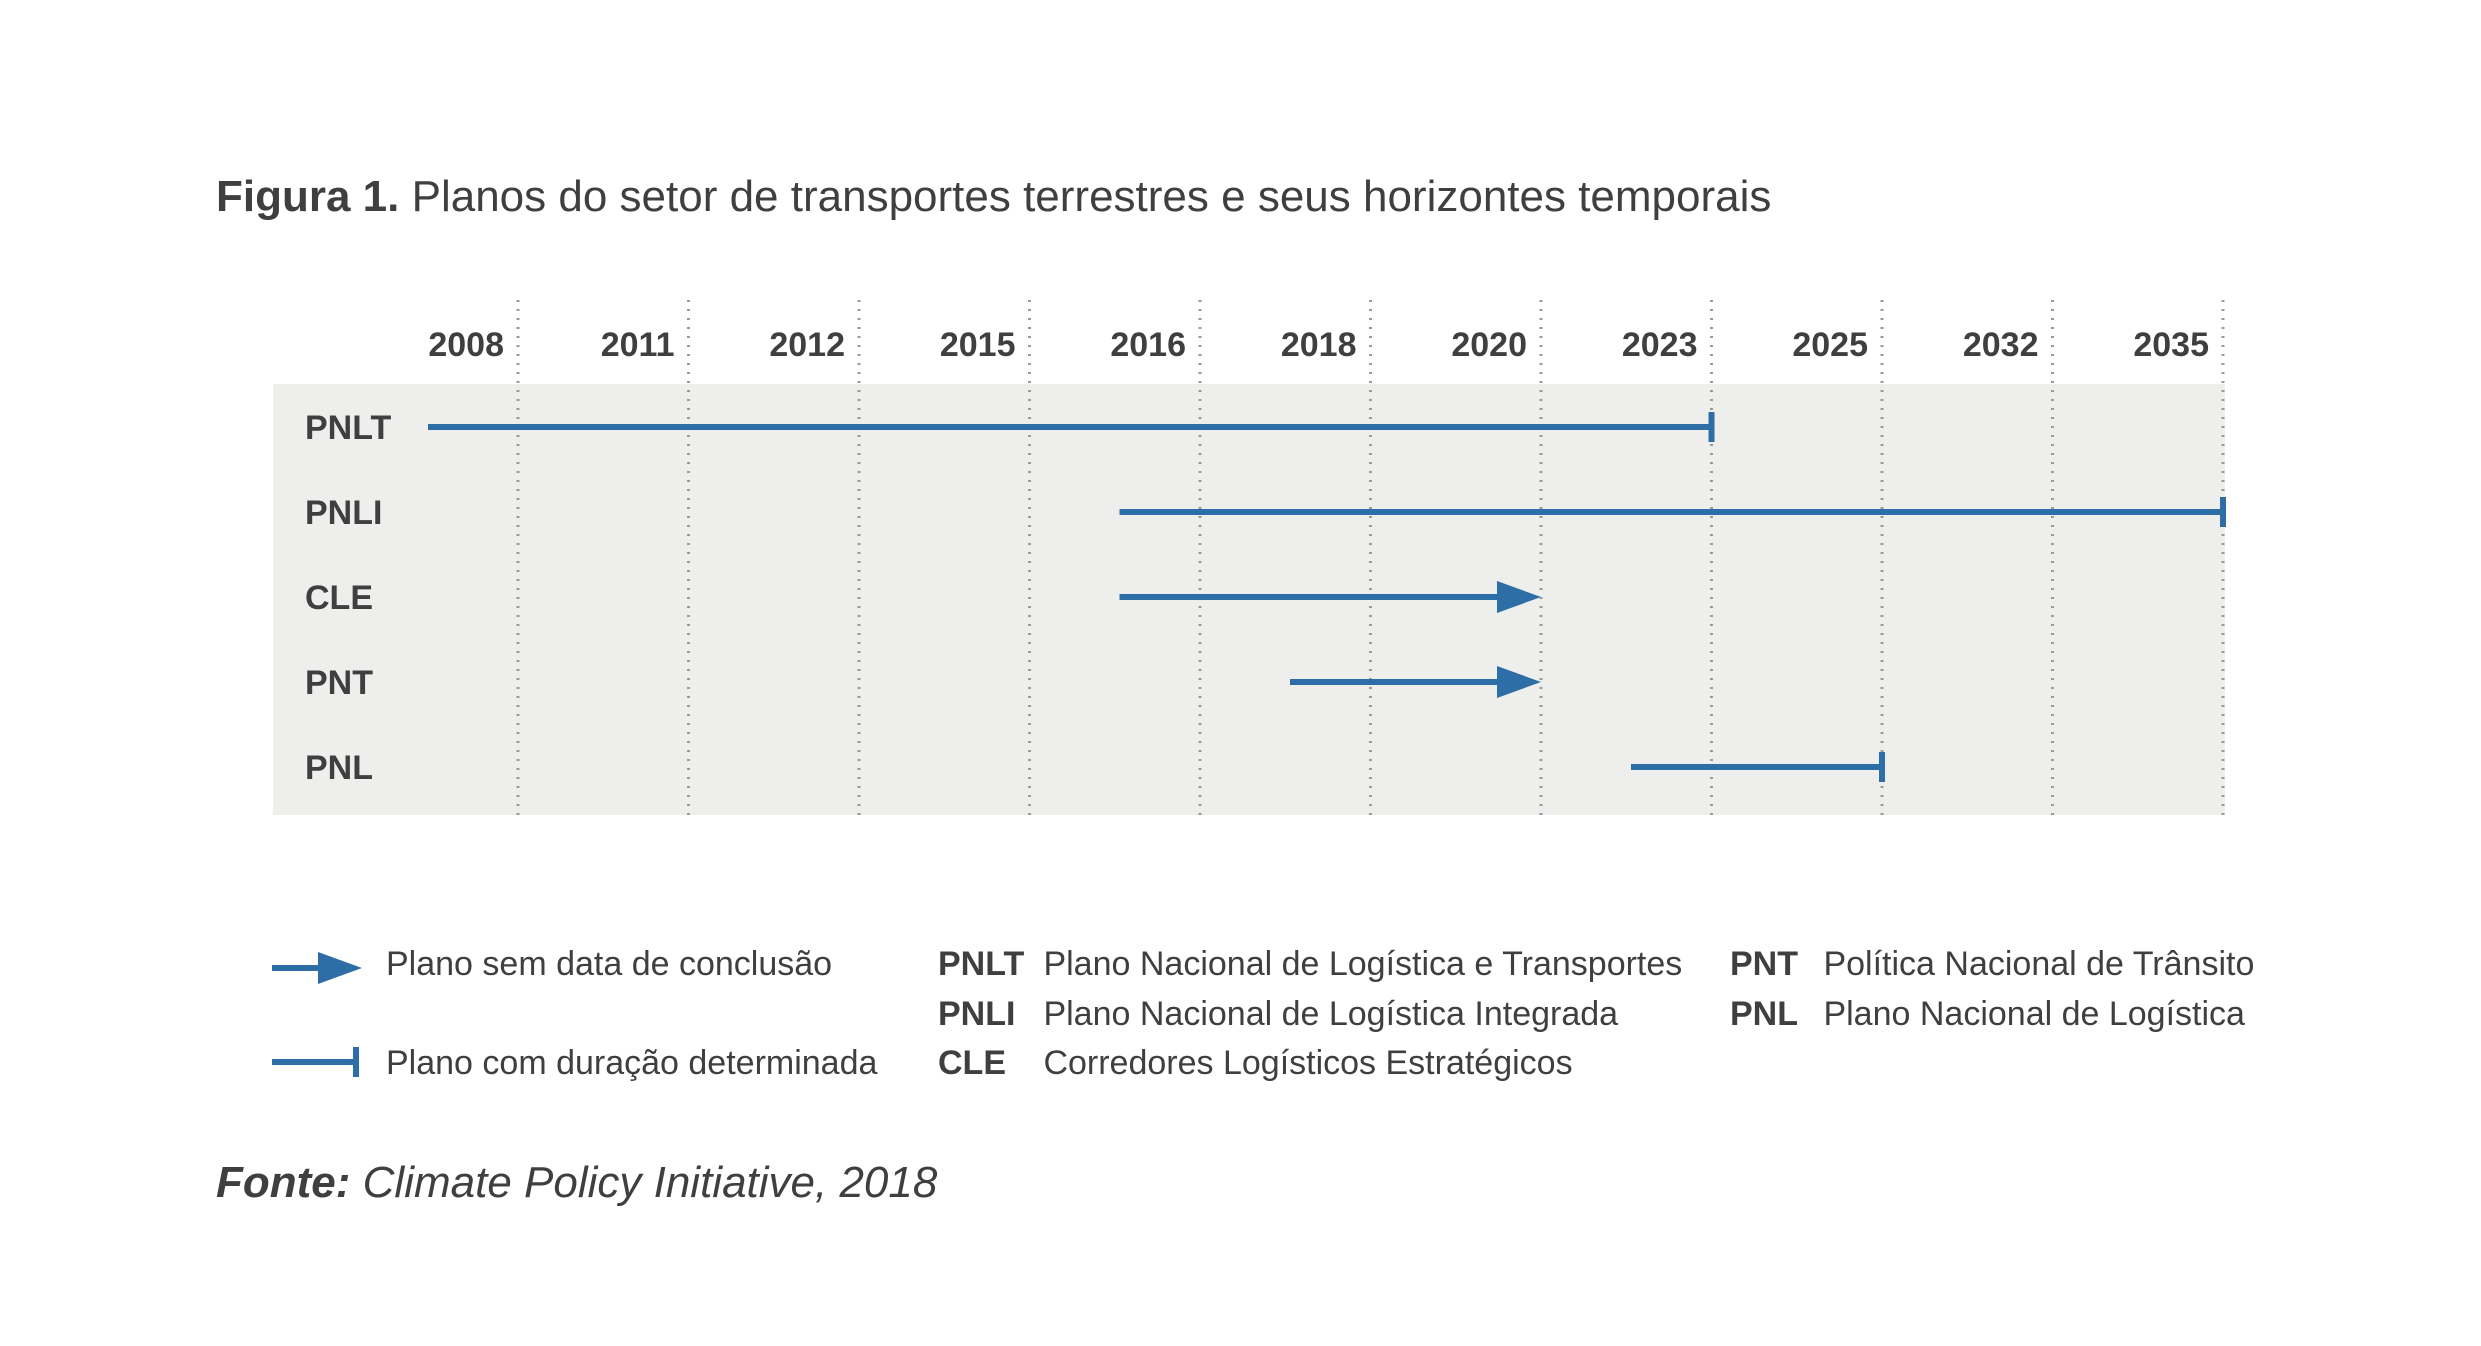 The width and height of the screenshot is (2481, 1346). What do you see at coordinates (343, 513) in the screenshot?
I see `row-label: PNLI` at bounding box center [343, 513].